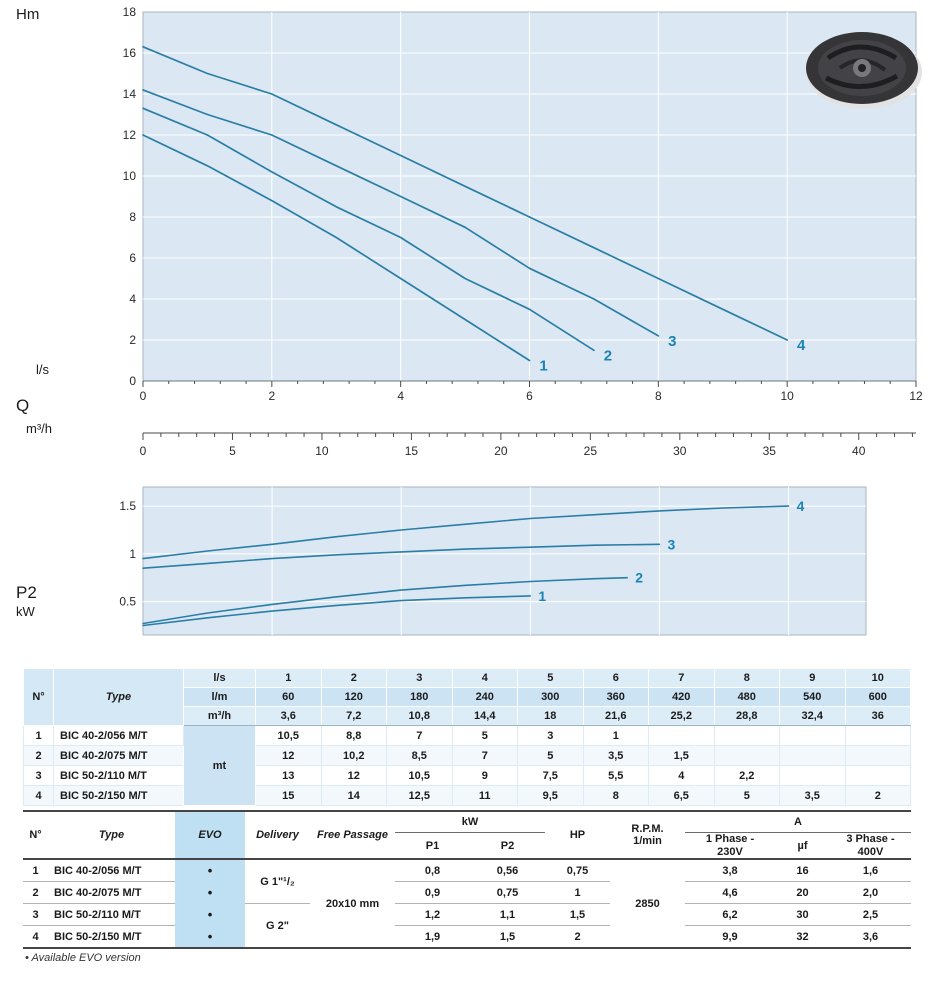 This screenshot has height=1000, width=934. Describe the element at coordinates (680, 451) in the screenshot. I see `svg-text: 30` at that location.